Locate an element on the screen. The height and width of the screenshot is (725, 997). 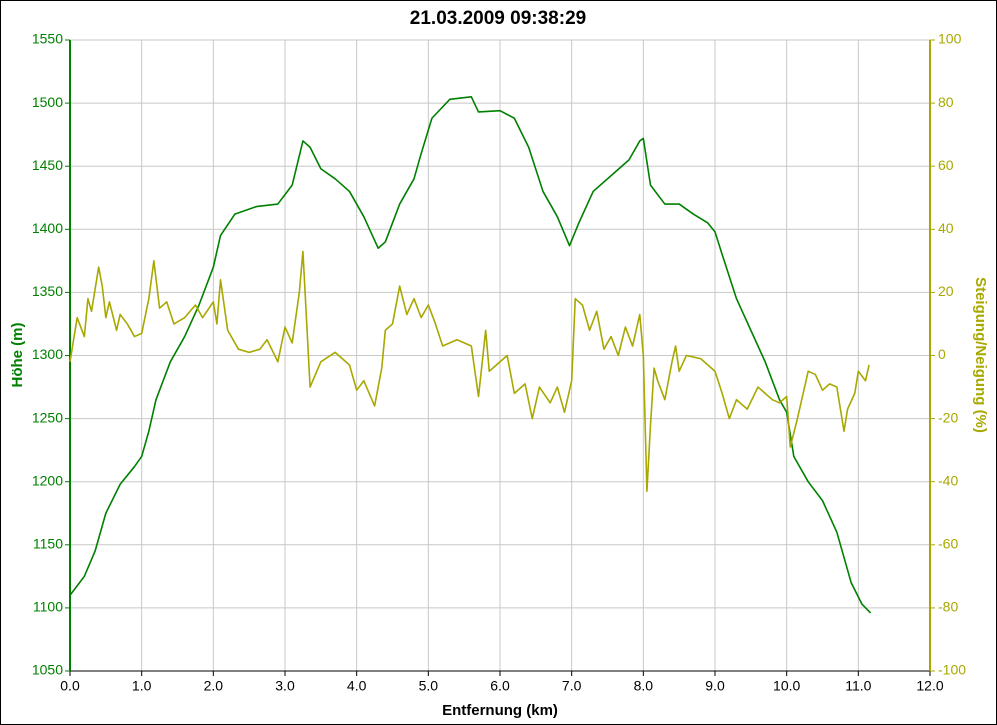
x-tick-label: 4.0 is located at coordinates (357, 686).